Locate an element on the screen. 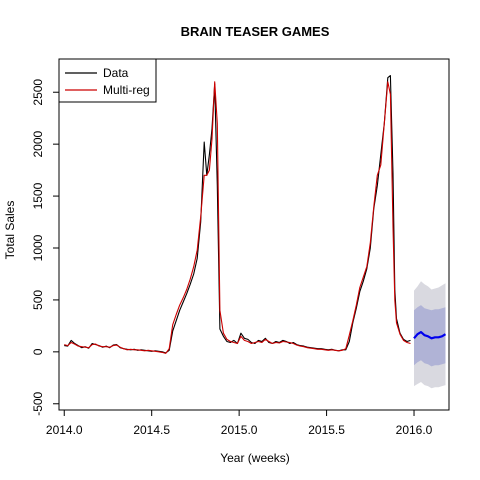 This screenshot has width=480, height=480. x-axis-label: Year (weeks) is located at coordinates (255, 458).